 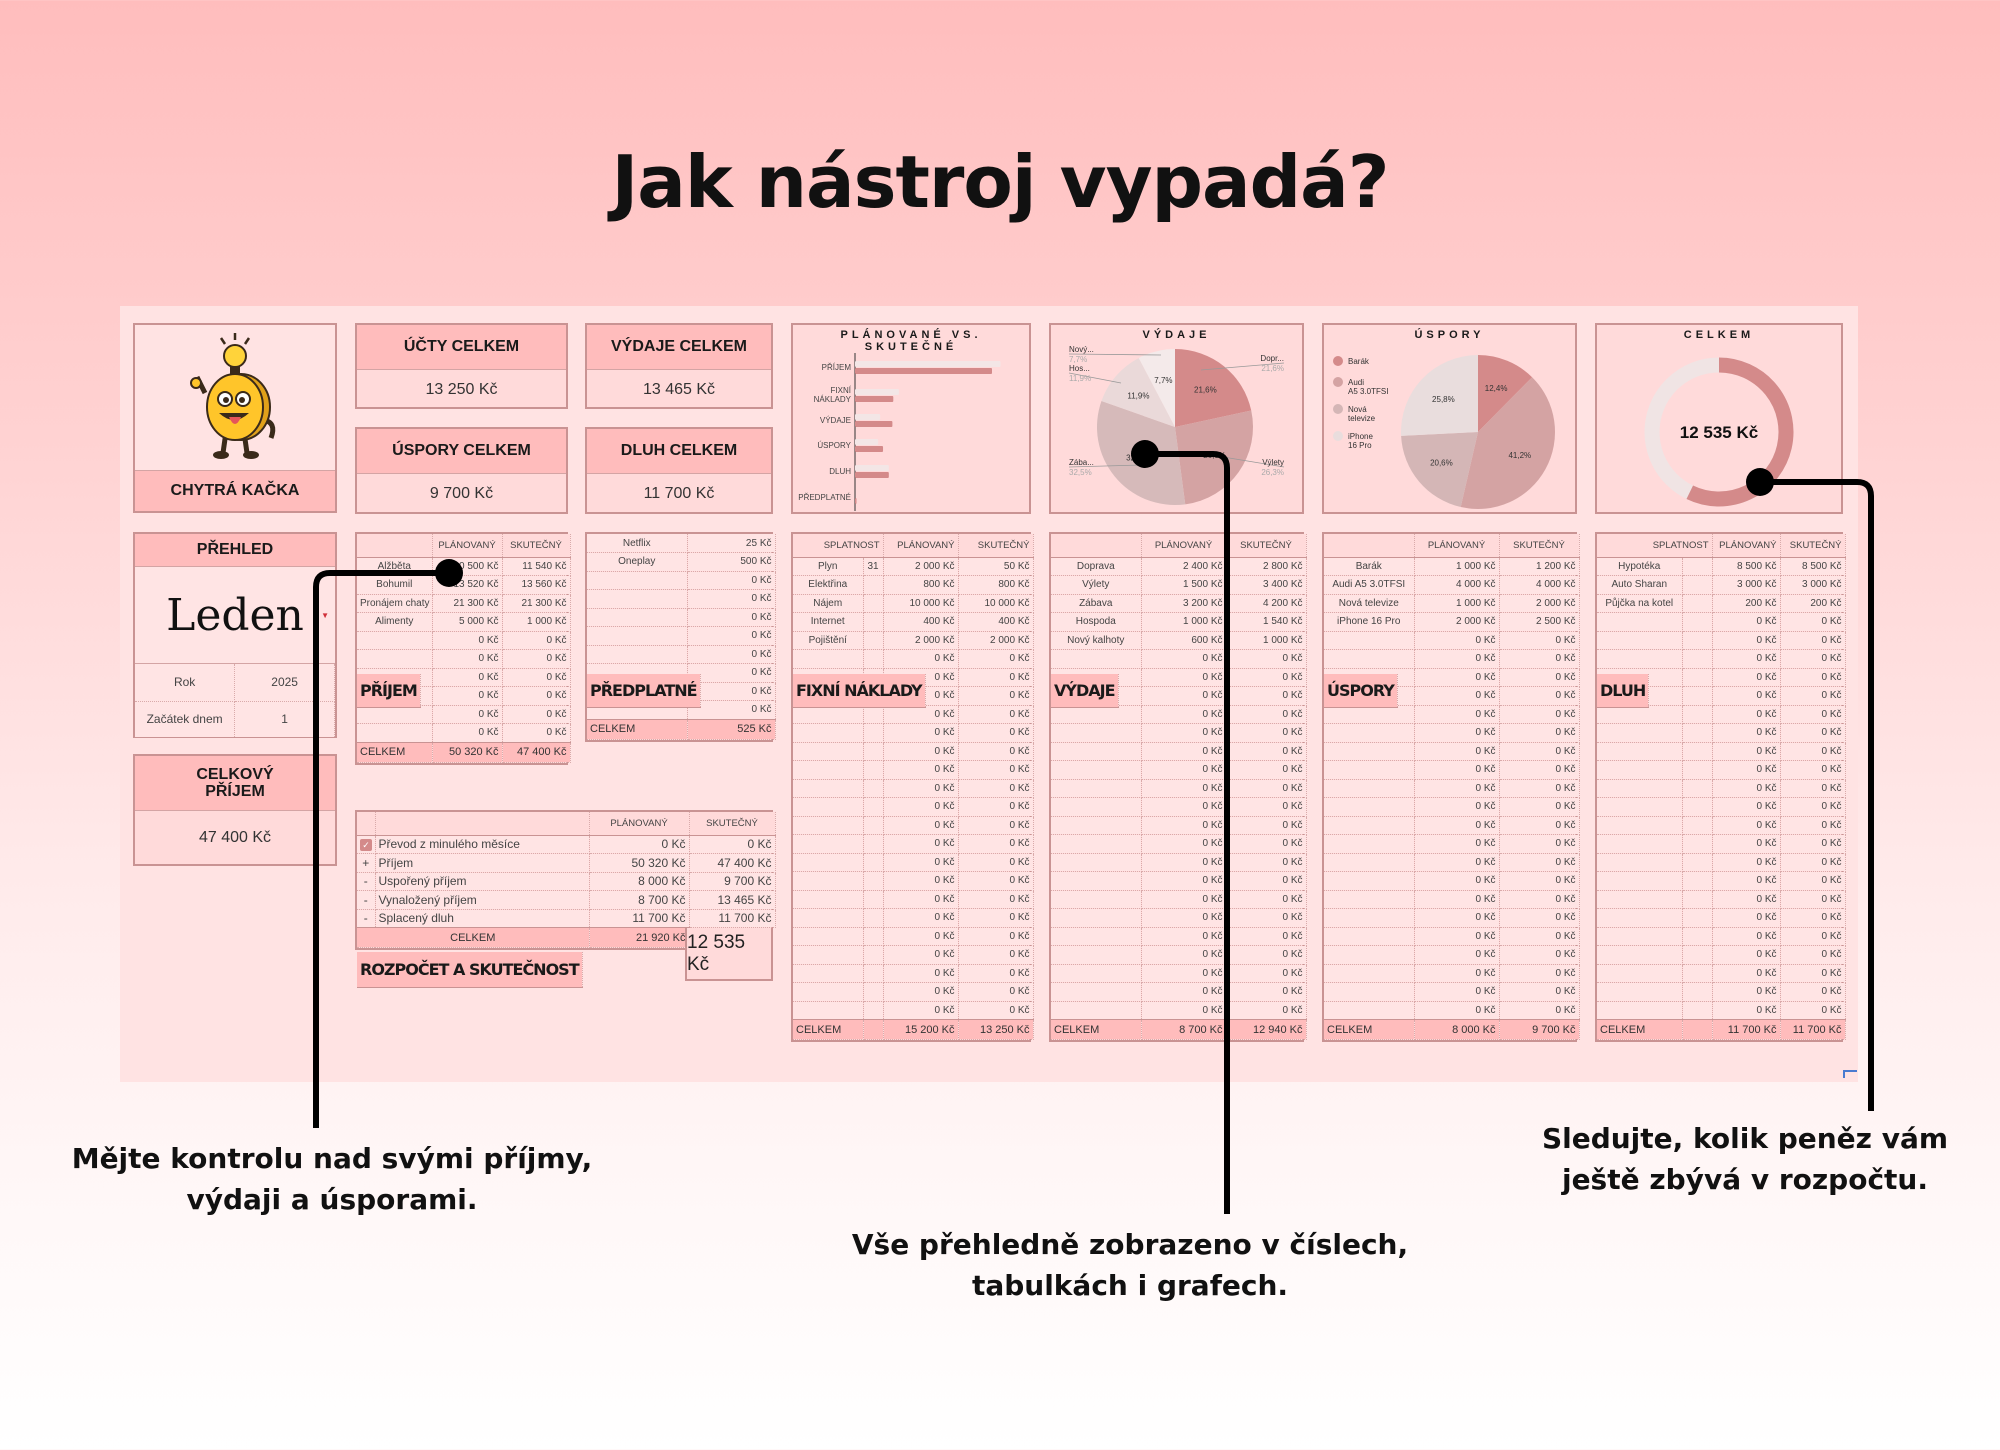 I want to click on year-value: 2025, so click(x=284, y=683).